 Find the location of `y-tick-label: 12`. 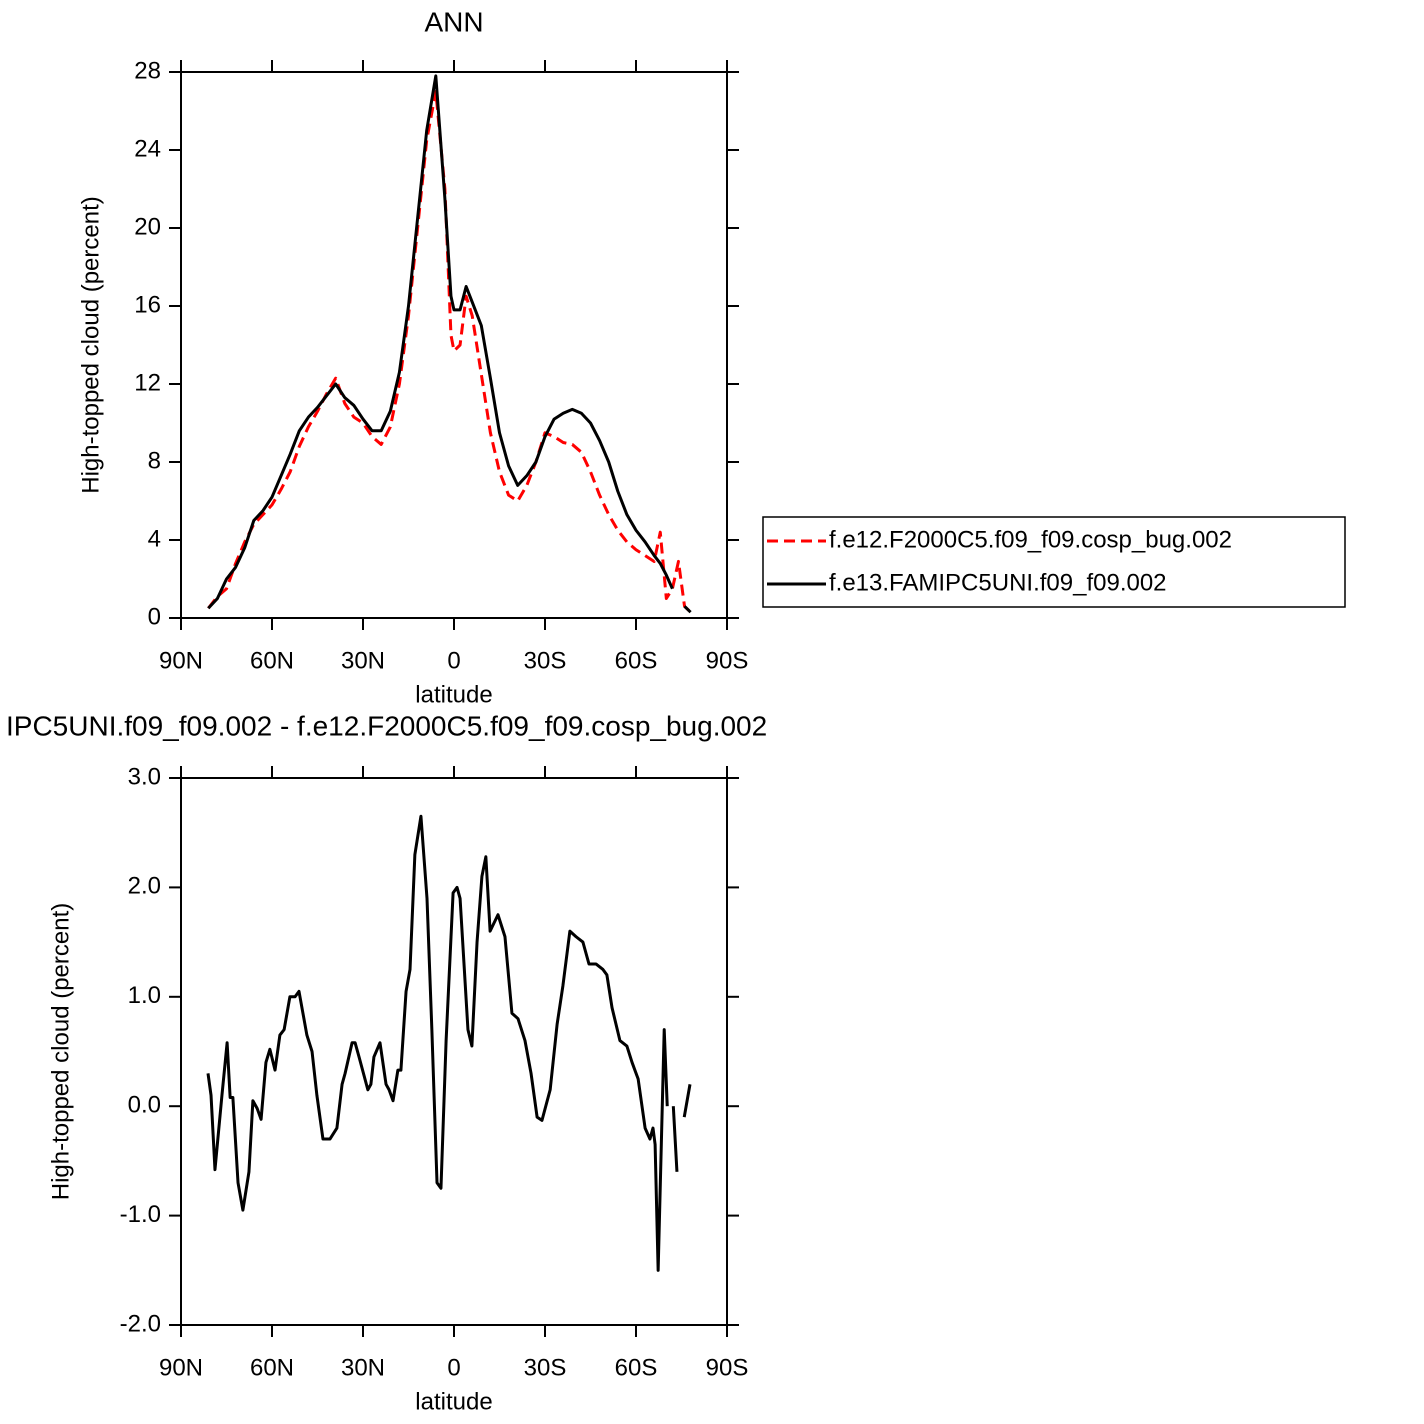

y-tick-label: 12 is located at coordinates (147, 382).